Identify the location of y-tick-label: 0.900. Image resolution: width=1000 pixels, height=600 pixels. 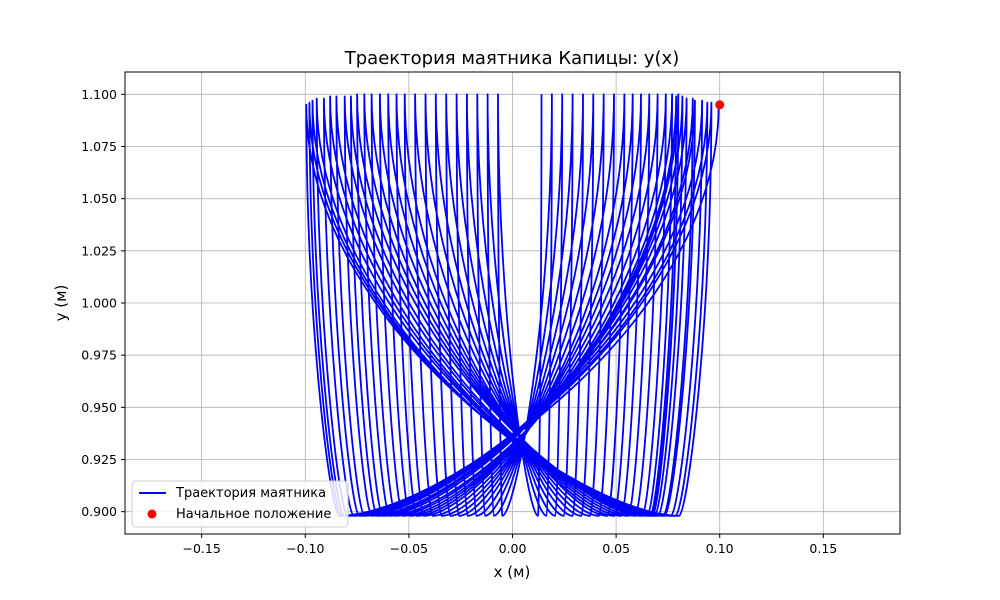
(99, 511).